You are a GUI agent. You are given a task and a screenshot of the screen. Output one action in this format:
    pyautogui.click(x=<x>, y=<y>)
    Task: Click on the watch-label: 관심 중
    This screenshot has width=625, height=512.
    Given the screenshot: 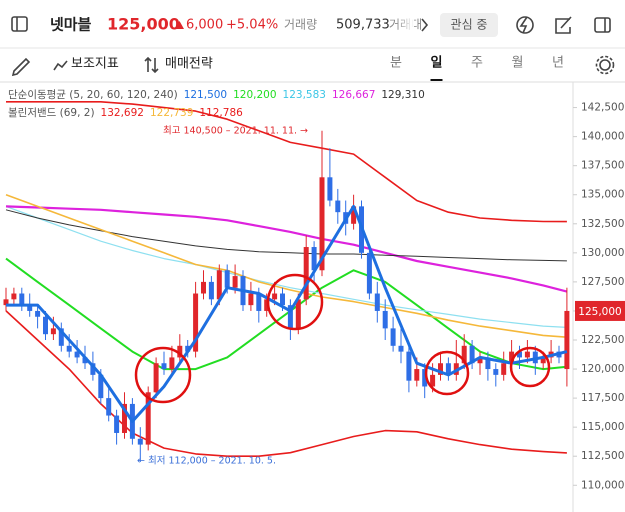 What is the action you would take?
    pyautogui.click(x=469, y=25)
    